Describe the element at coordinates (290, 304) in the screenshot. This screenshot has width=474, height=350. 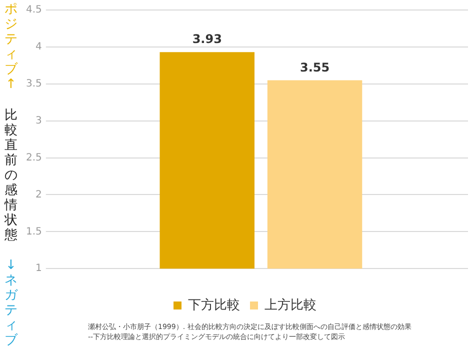
I see `legend-label: 上方比較` at that location.